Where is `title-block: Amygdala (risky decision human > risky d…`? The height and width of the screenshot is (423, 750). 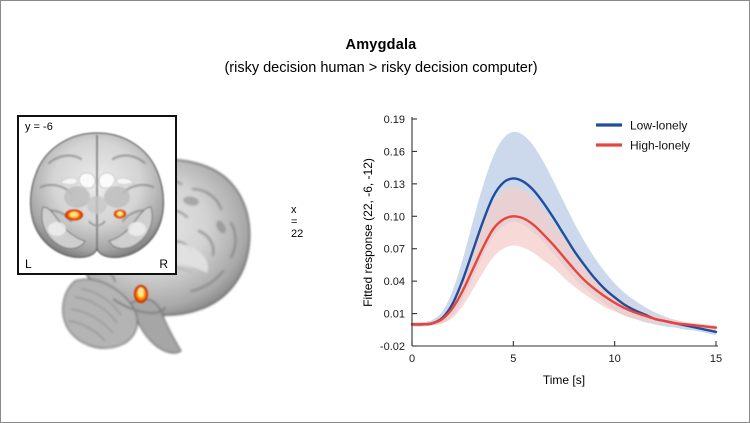
title-block: Amygdala (risky decision human > risky d… is located at coordinates (381, 57).